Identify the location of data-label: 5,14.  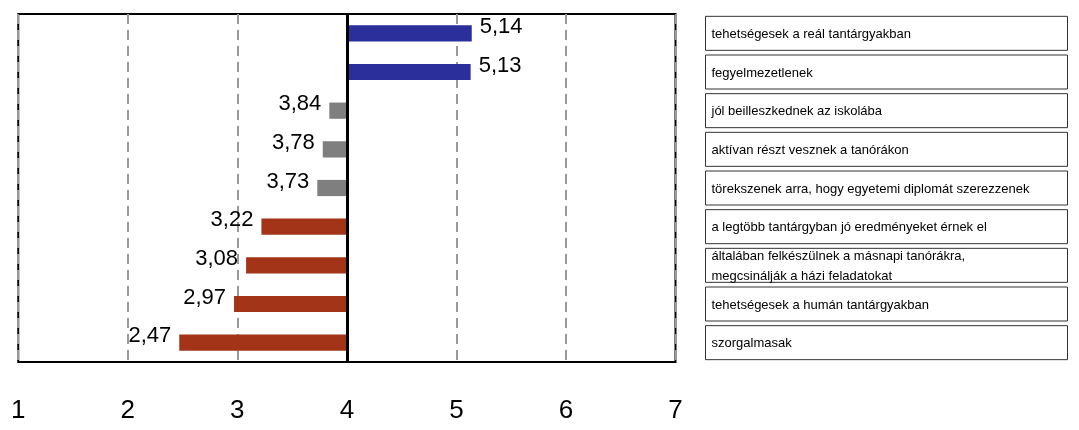
(501, 25).